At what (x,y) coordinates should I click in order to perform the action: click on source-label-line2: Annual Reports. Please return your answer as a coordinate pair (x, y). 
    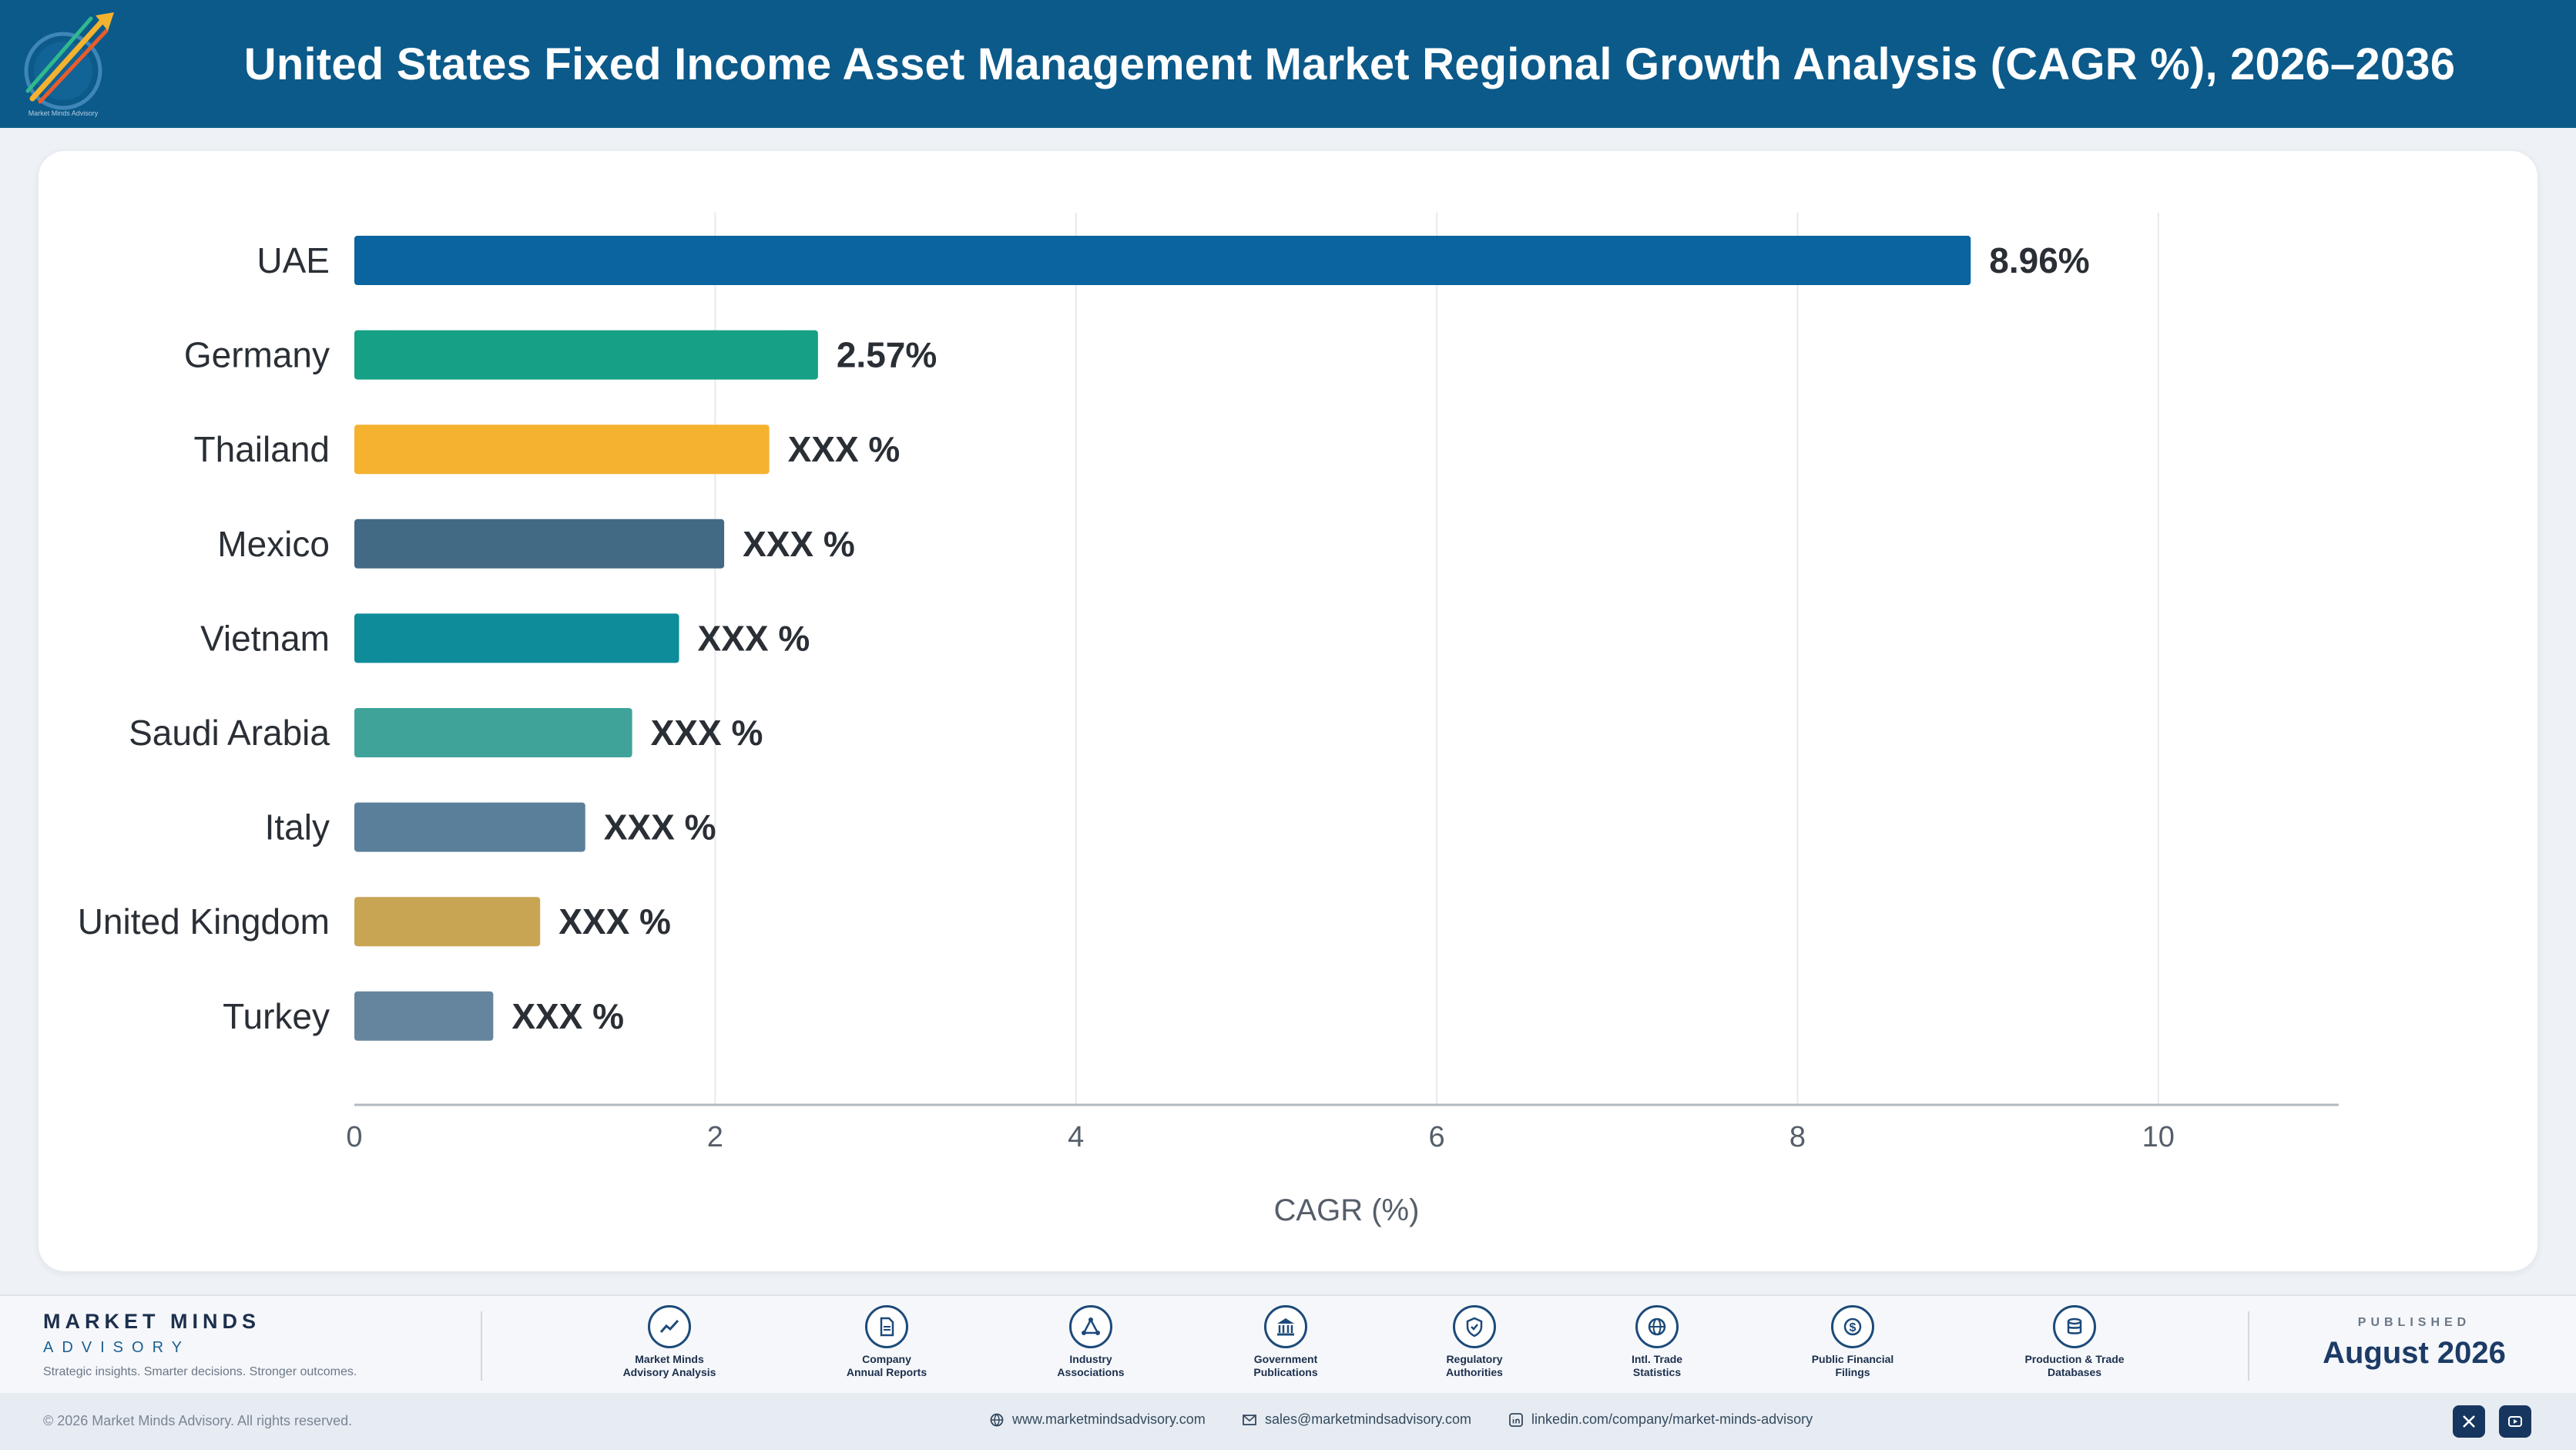
    Looking at the image, I should click on (886, 1372).